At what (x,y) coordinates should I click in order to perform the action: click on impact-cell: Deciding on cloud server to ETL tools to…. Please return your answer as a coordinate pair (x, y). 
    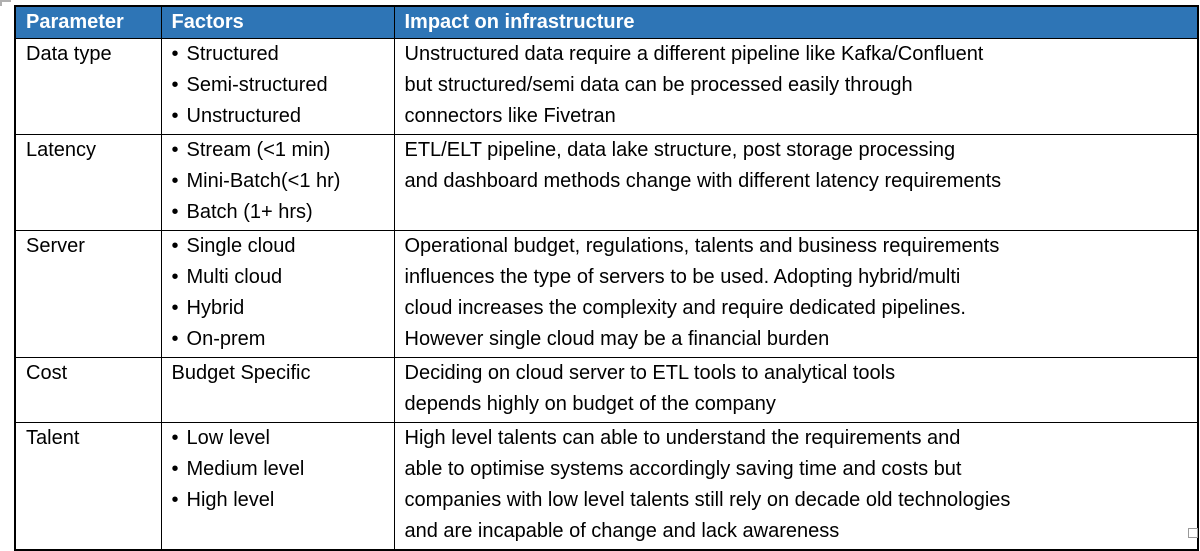
    Looking at the image, I should click on (796, 390).